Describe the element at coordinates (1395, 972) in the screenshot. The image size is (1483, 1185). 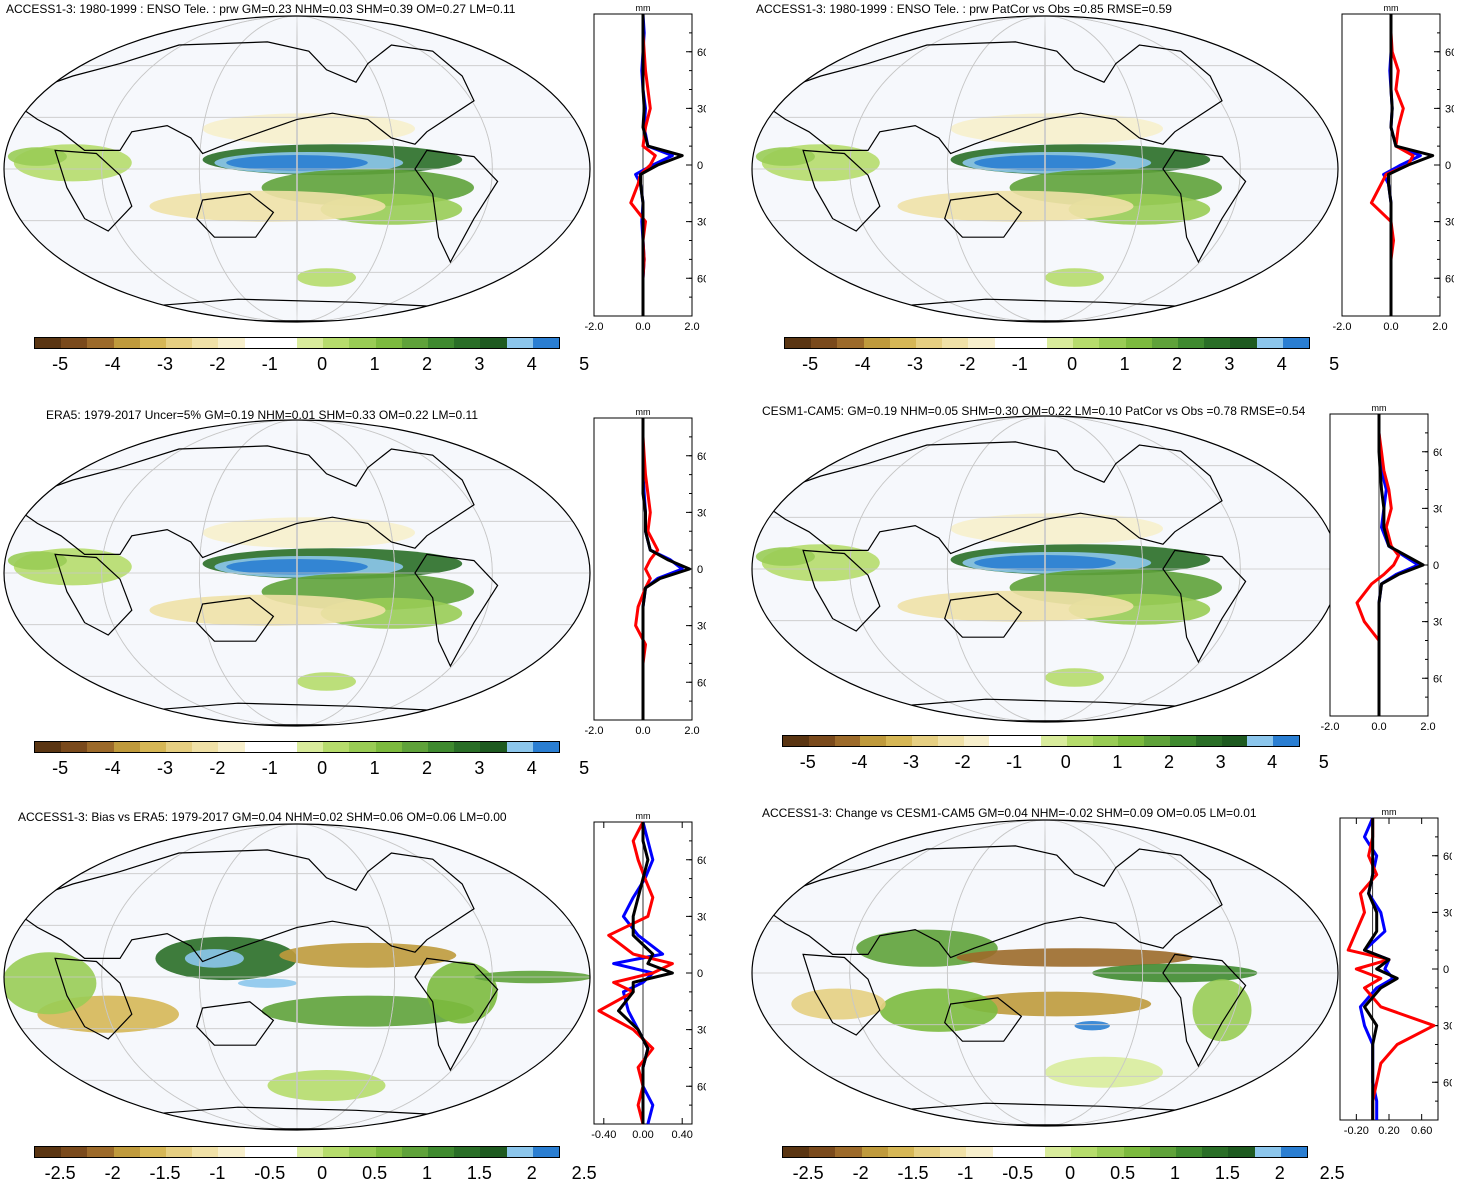
I see `zonal-mean-plot: mm 60N 30N 0 30S 60S -0.20 0.20 0.60` at that location.